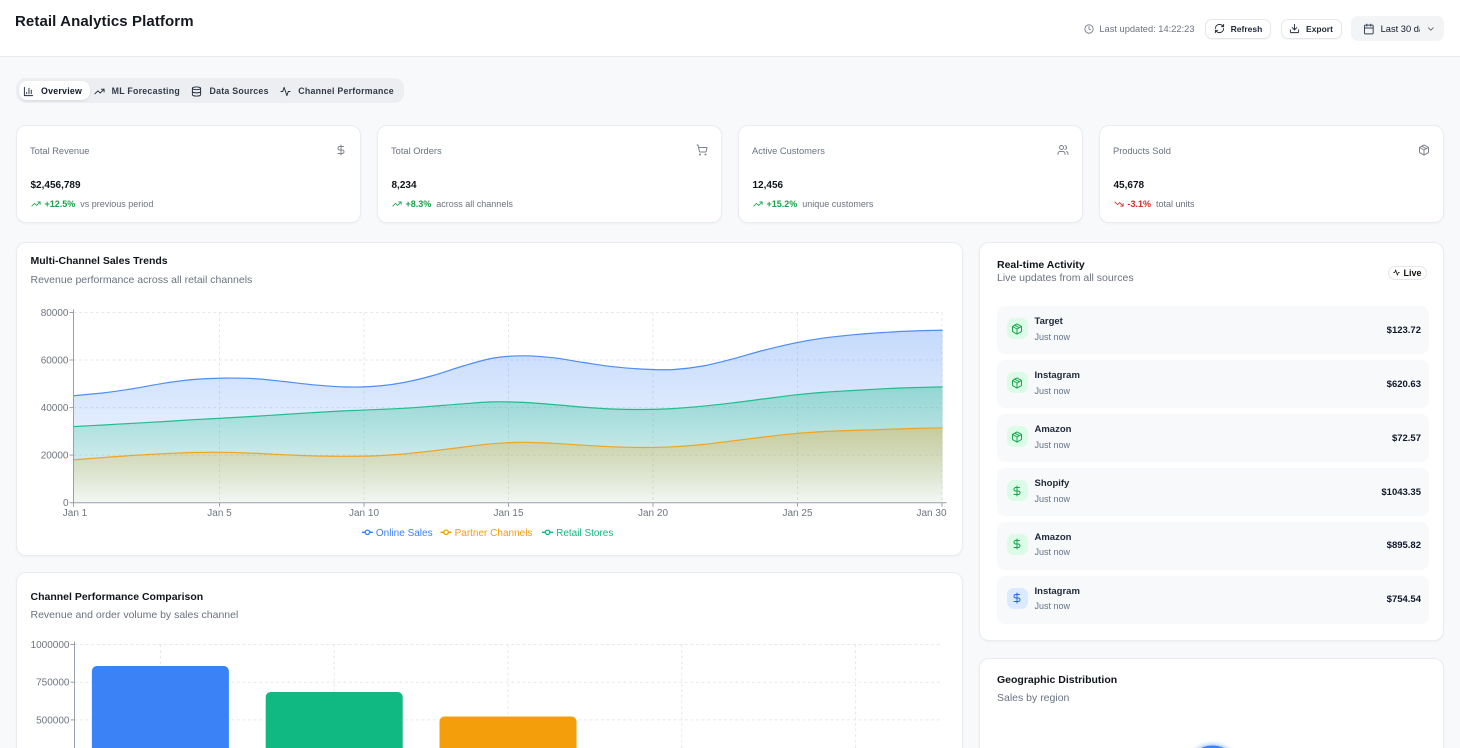  I want to click on svg-text: 20000, so click(55, 456).